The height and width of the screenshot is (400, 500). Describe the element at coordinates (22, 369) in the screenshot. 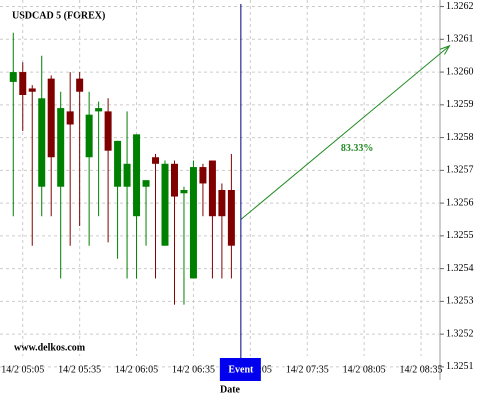

I see `x-tick-label: 14/2 05:05` at that location.